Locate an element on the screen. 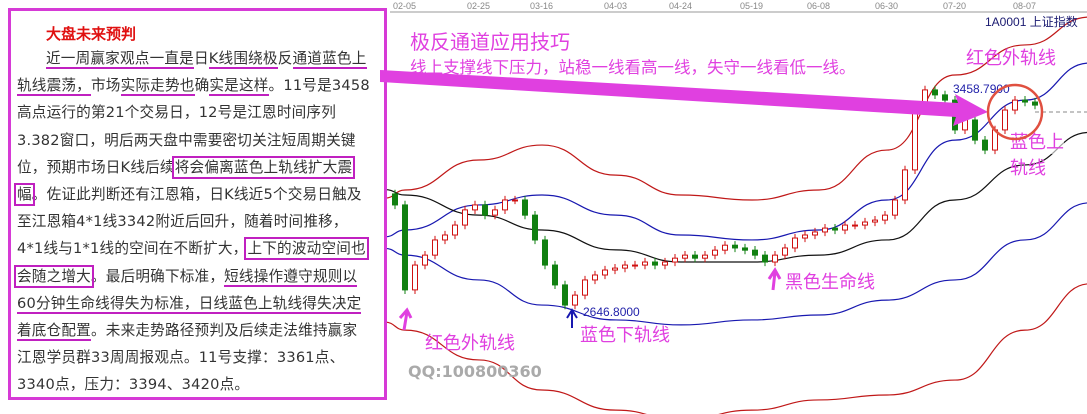  label-blue-upper-1: 蓝色上 is located at coordinates (1037, 141).